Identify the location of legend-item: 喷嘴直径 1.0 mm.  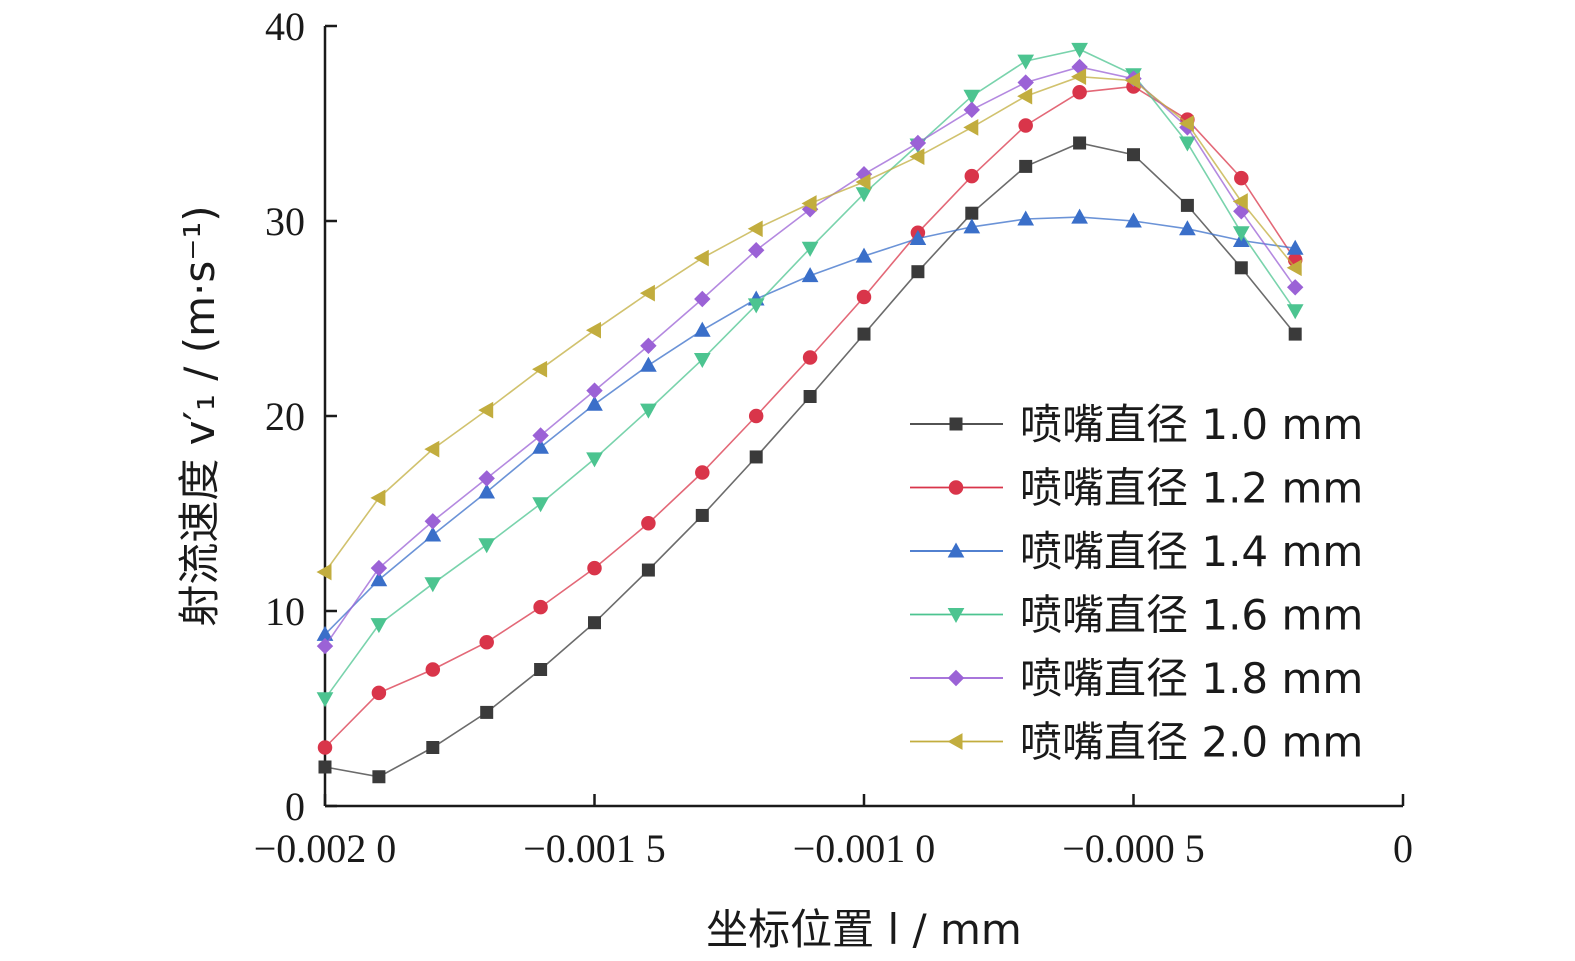
(1136, 424).